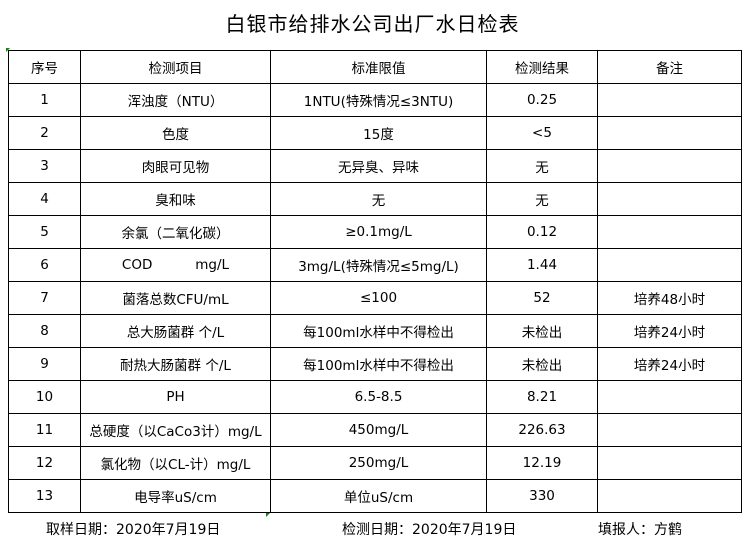  What do you see at coordinates (640, 530) in the screenshot?
I see `reporter: 填报人：方鹤` at bounding box center [640, 530].